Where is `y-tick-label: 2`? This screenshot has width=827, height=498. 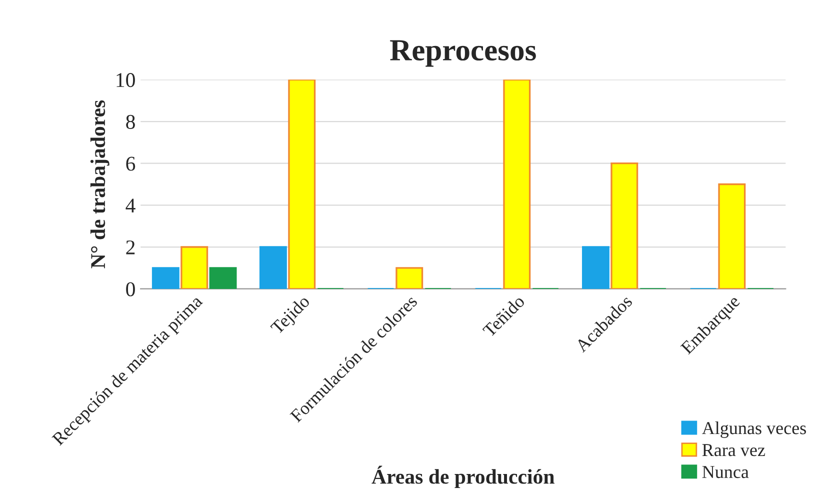 y-tick-label: 2 is located at coordinates (130, 247).